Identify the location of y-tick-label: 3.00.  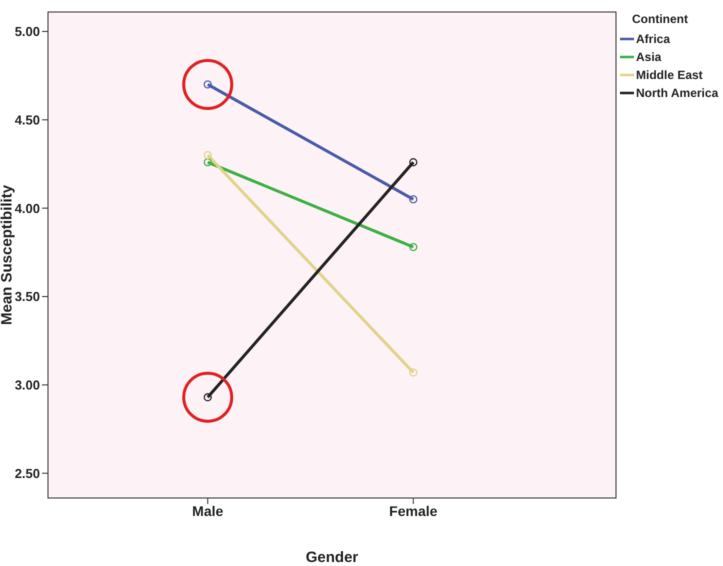
(27, 385).